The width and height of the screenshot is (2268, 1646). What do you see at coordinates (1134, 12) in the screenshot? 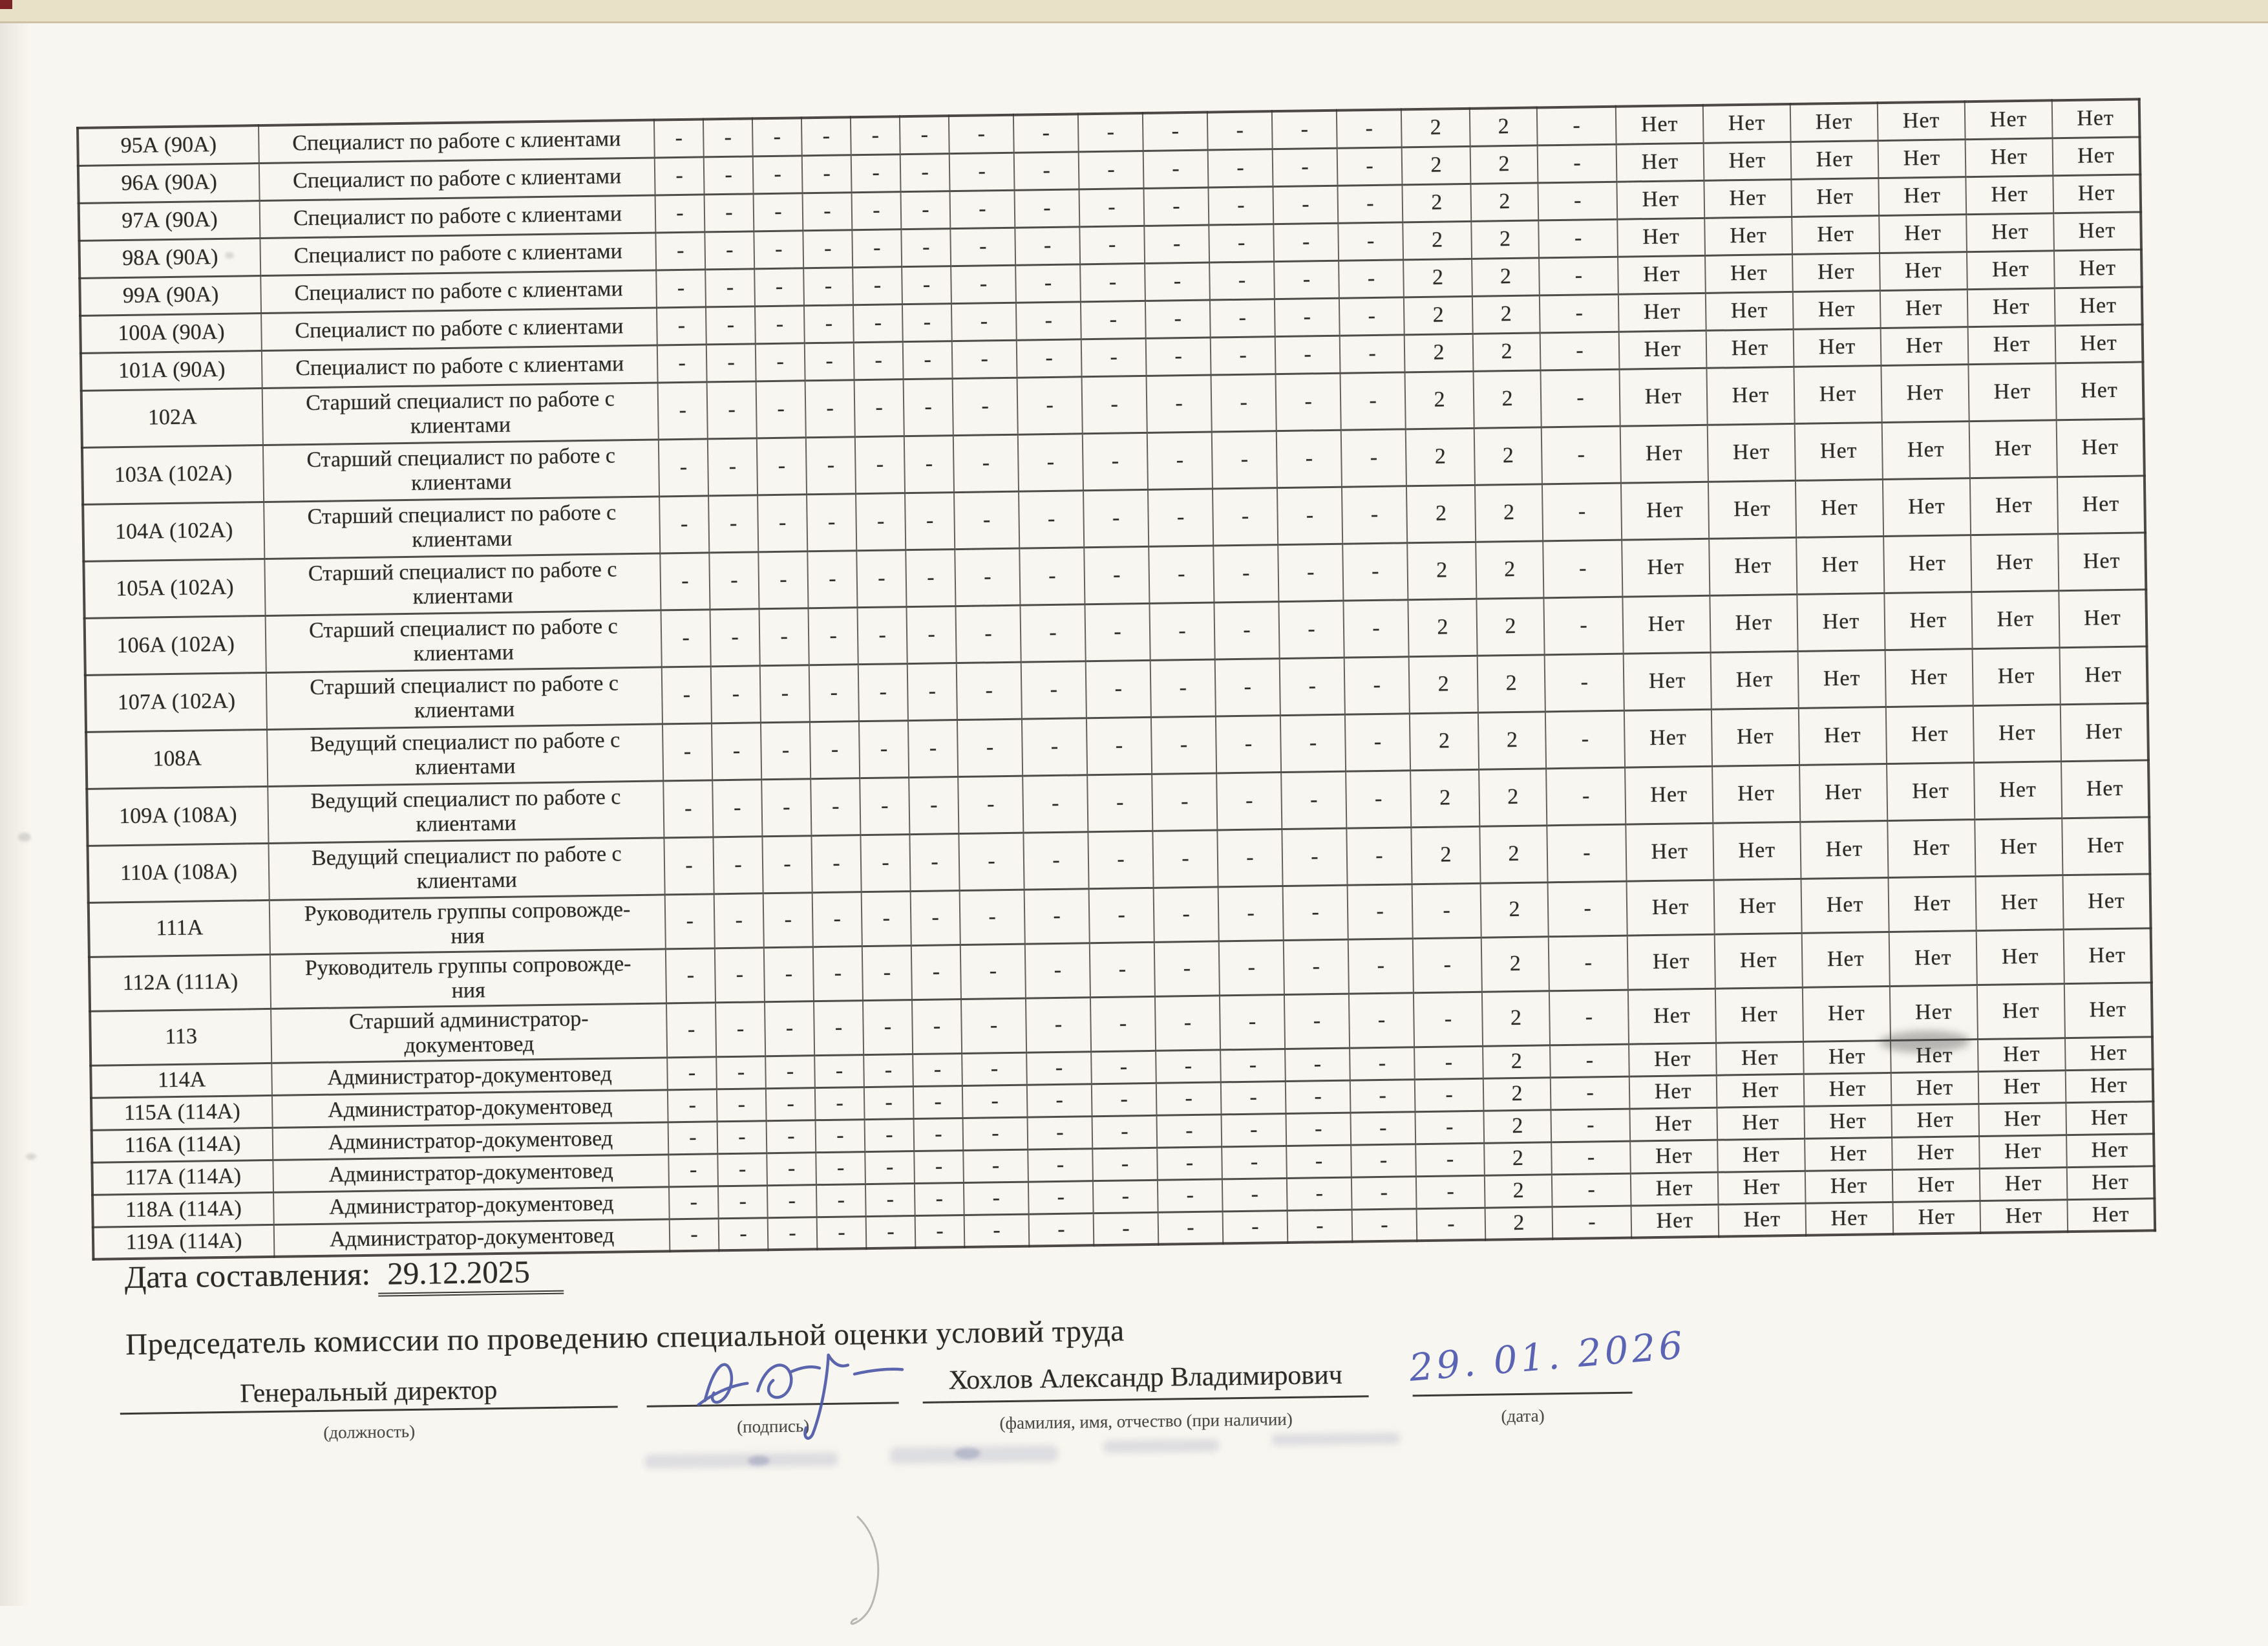
I see `scan-top-edge-strip` at bounding box center [1134, 12].